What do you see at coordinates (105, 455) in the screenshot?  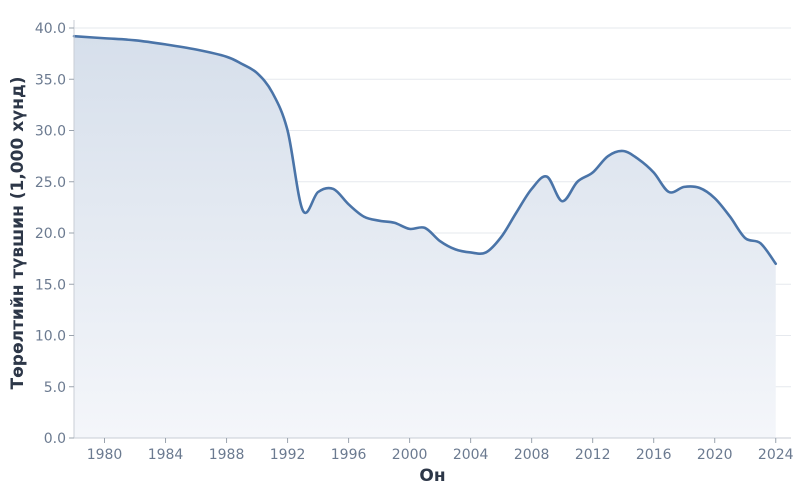 I see `x-tick-label: 1980` at bounding box center [105, 455].